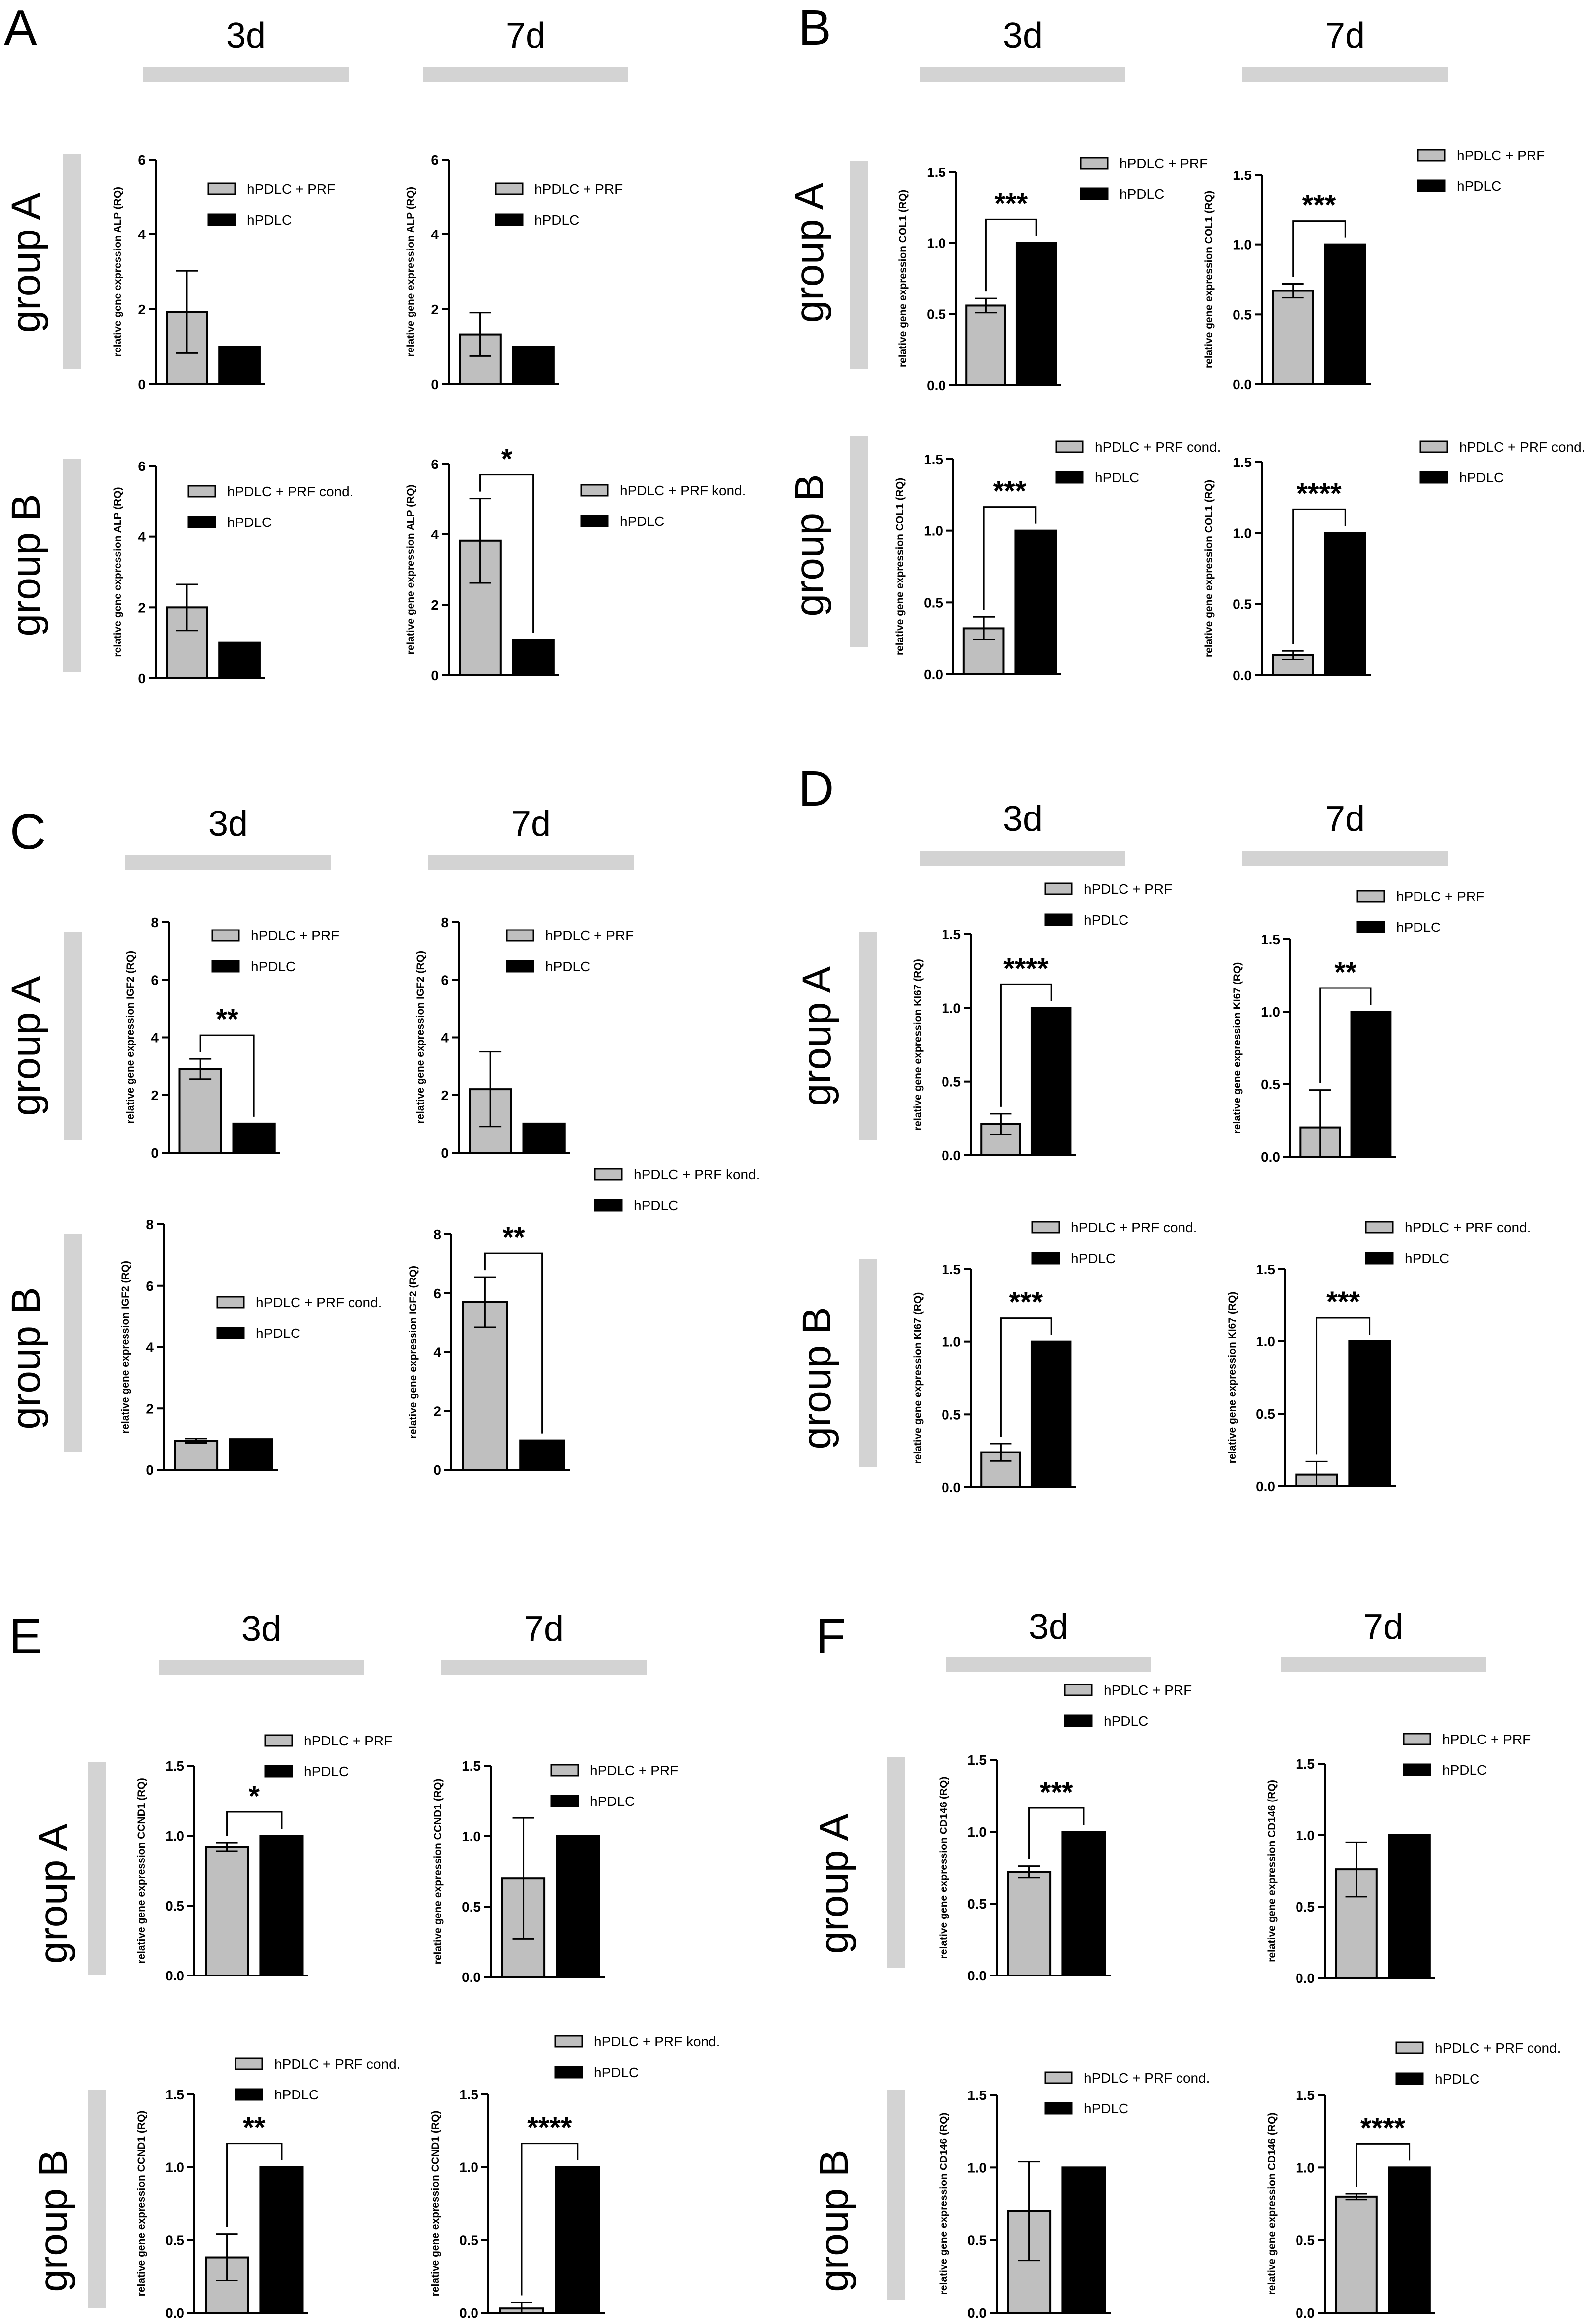  Describe the element at coordinates (318, 1128) in the screenshot. I see `panel-c: C 3d 7d group A group B` at that location.